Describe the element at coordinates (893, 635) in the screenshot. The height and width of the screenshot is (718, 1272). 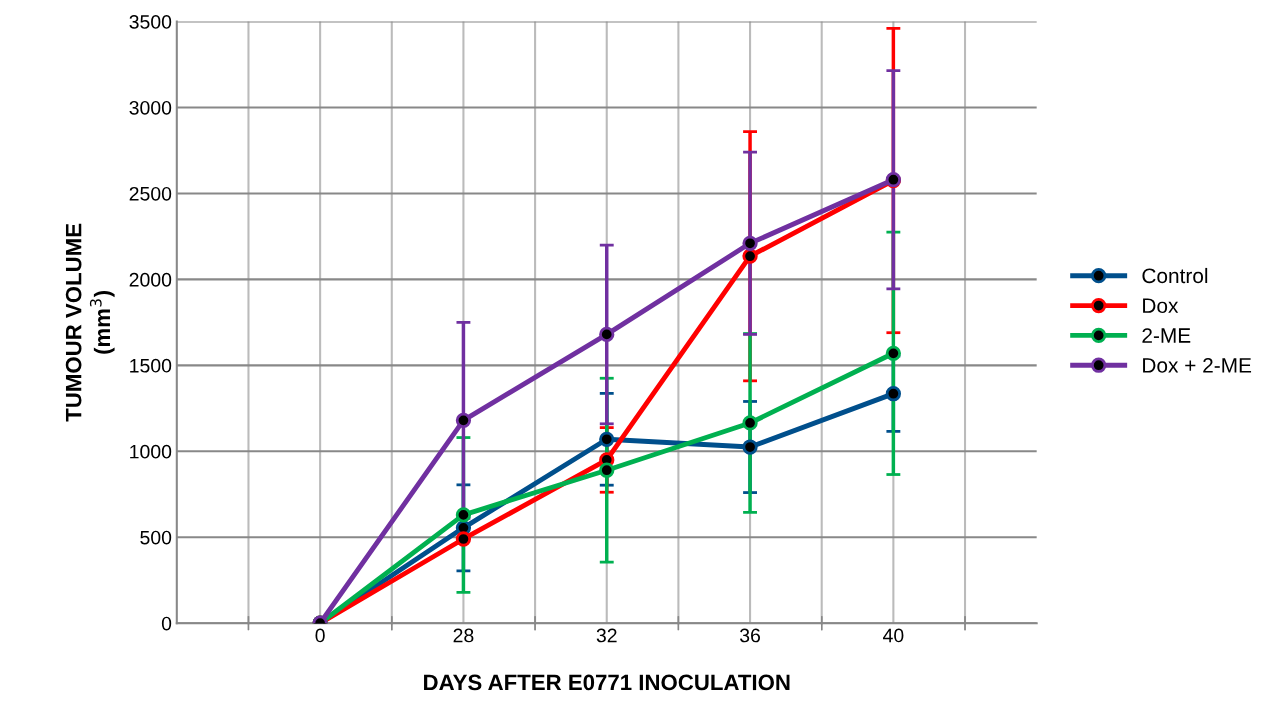
I see `x-tick-label: 40` at that location.